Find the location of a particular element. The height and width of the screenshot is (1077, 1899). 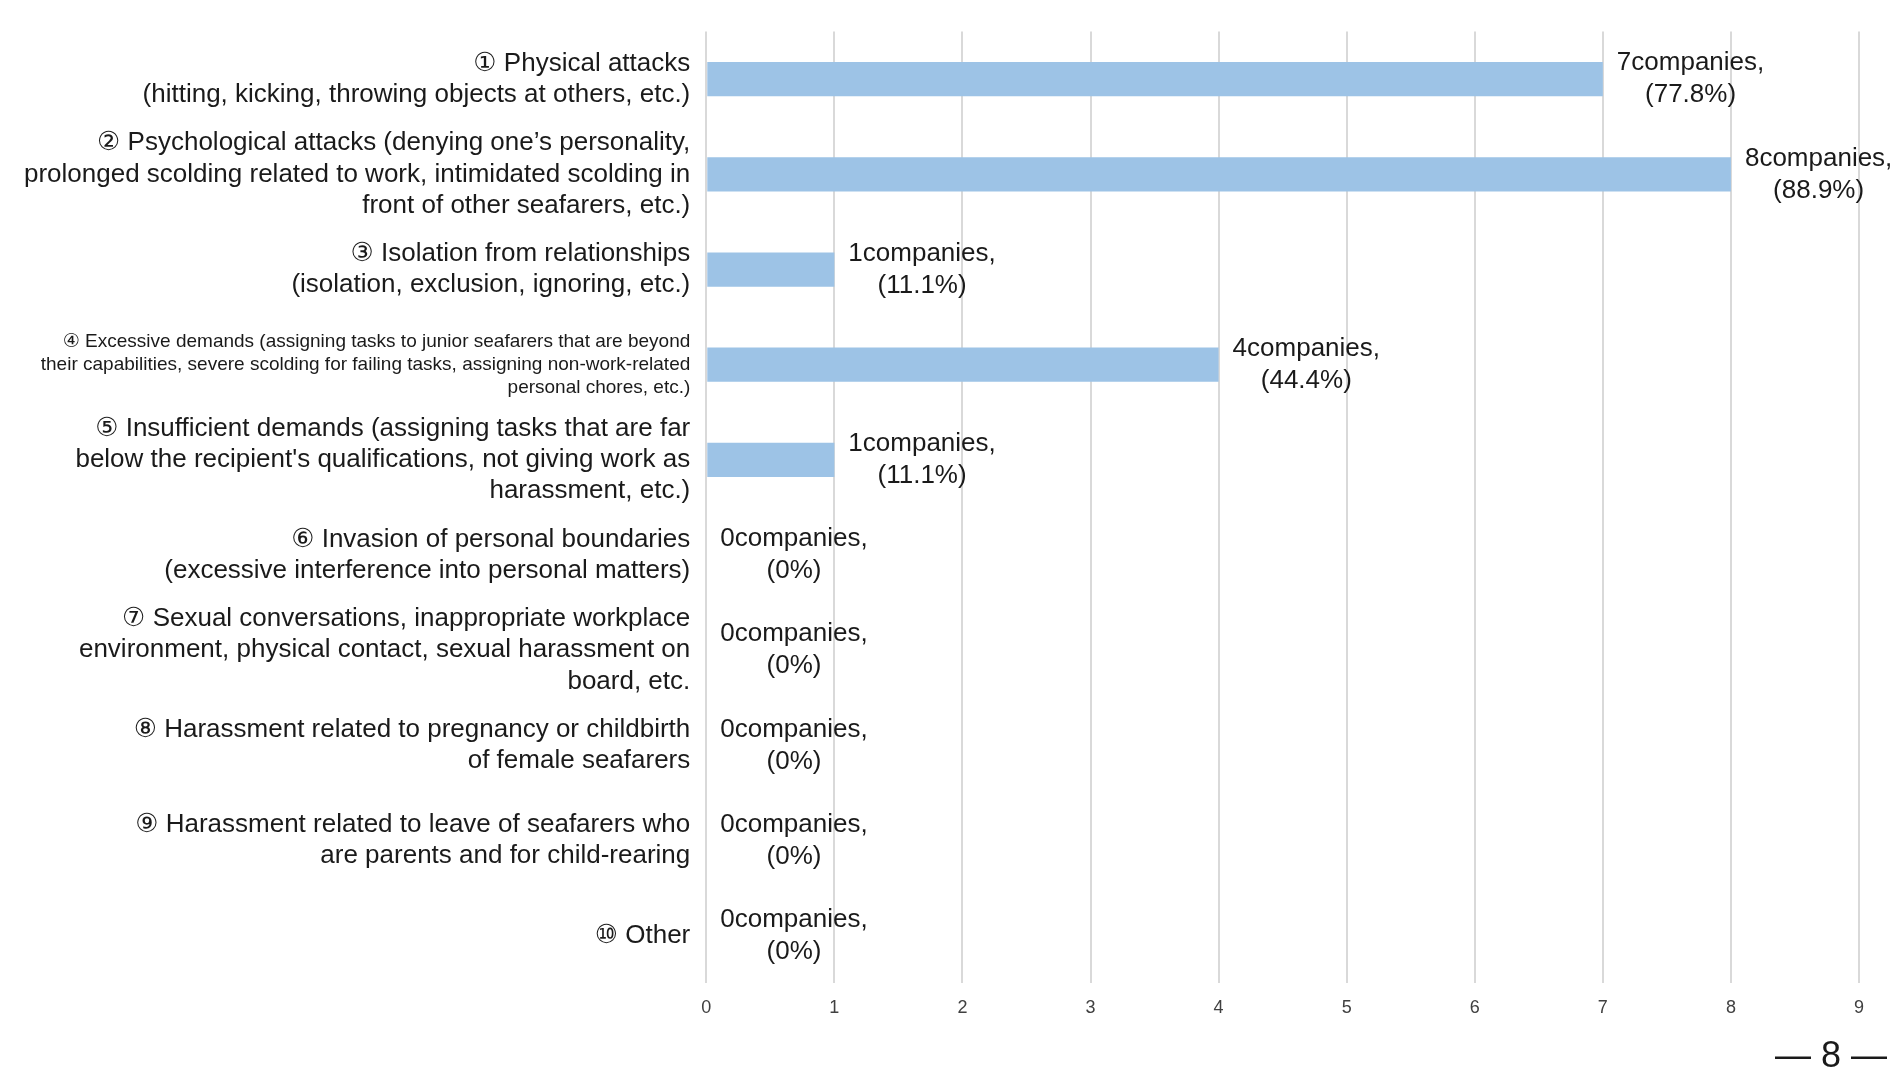

x-tick-label: 0 is located at coordinates (706, 1007).